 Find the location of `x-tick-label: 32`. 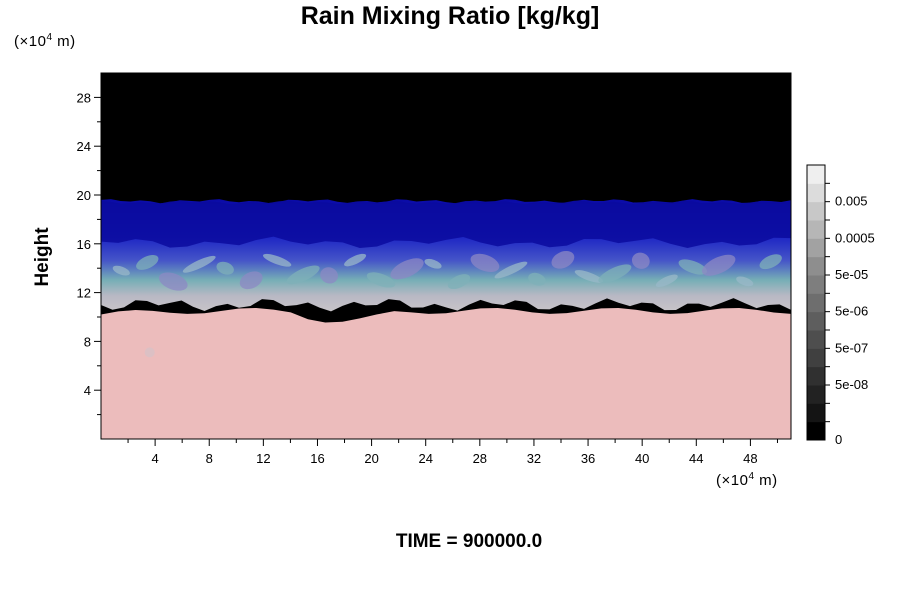

x-tick-label: 32 is located at coordinates (534, 458).